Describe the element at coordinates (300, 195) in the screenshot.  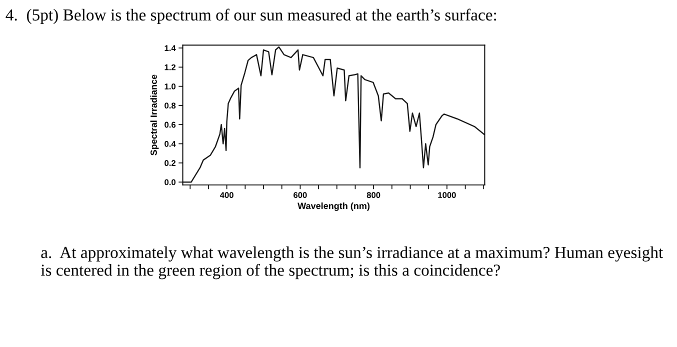
I see `x-tick-label: 600` at that location.